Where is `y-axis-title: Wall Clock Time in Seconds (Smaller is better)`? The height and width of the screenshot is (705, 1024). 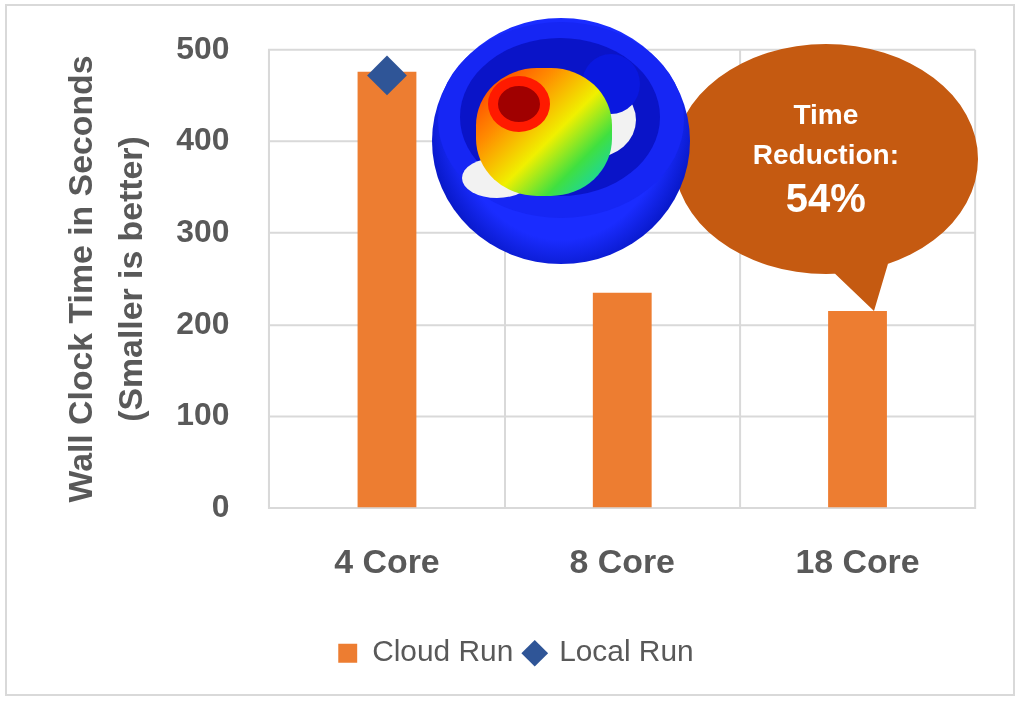 y-axis-title: Wall Clock Time in Seconds (Smaller is better) is located at coordinates (105, 279).